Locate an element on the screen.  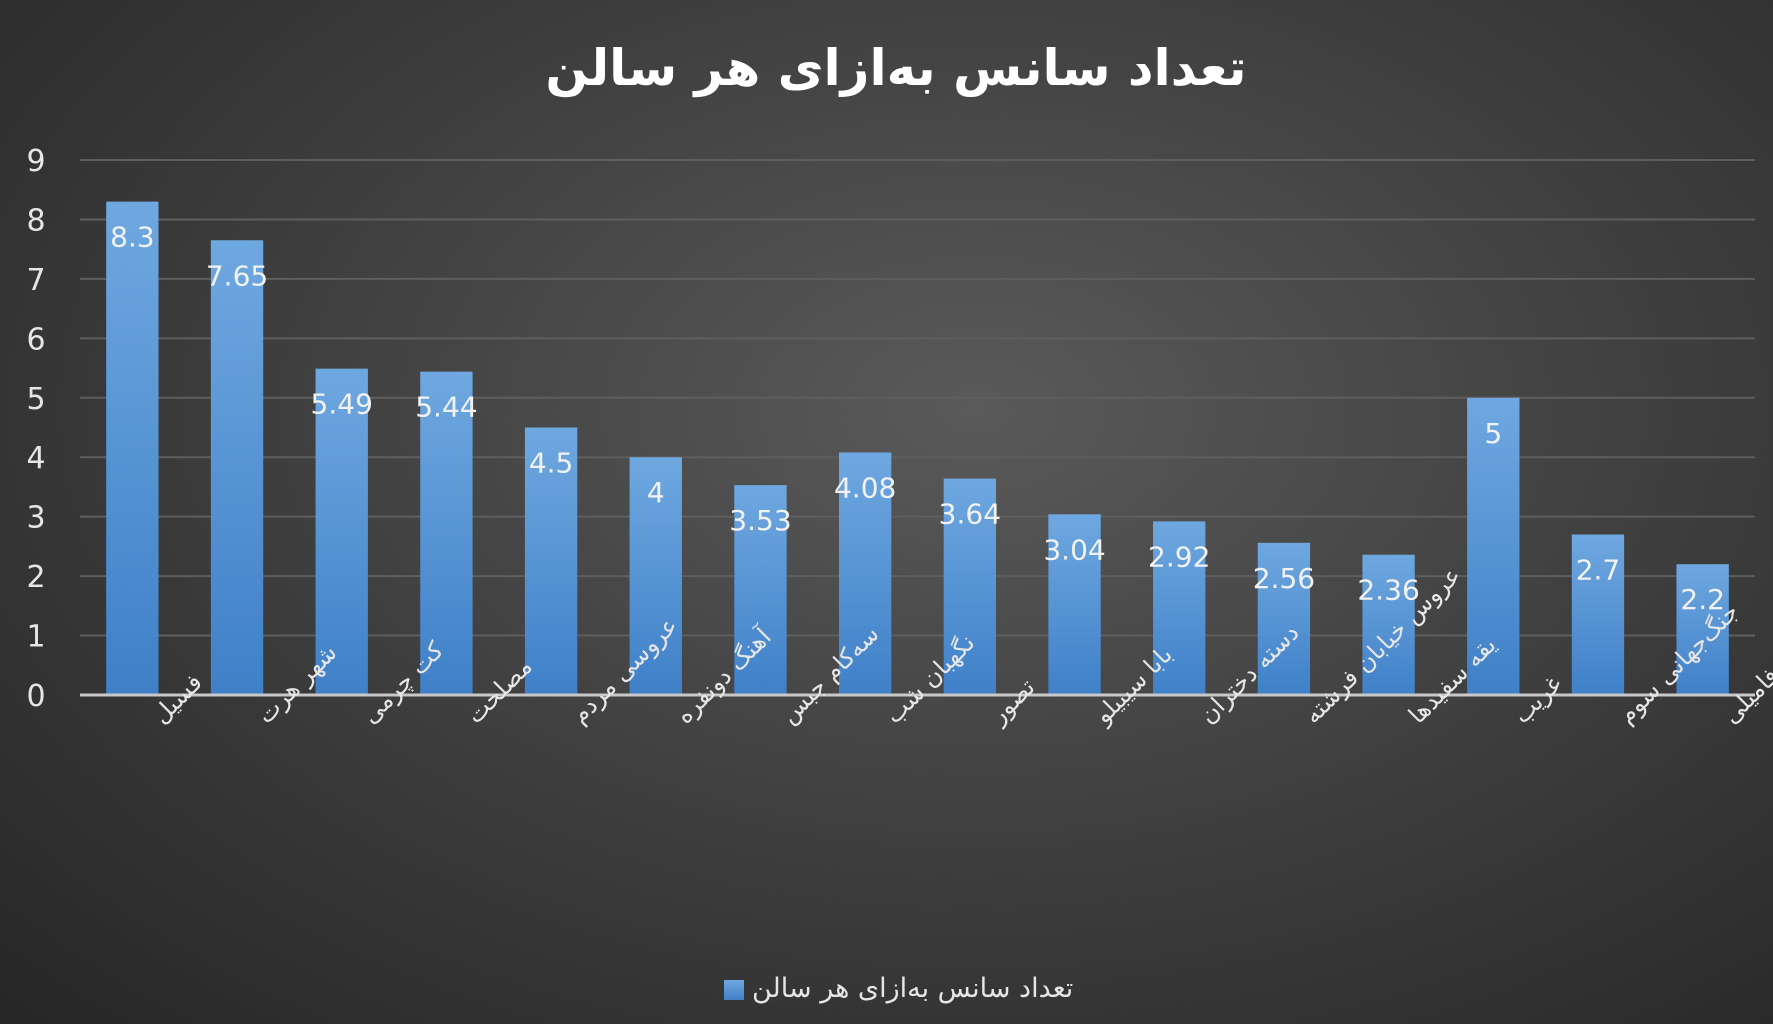
data-label: 4 is located at coordinates (656, 492).